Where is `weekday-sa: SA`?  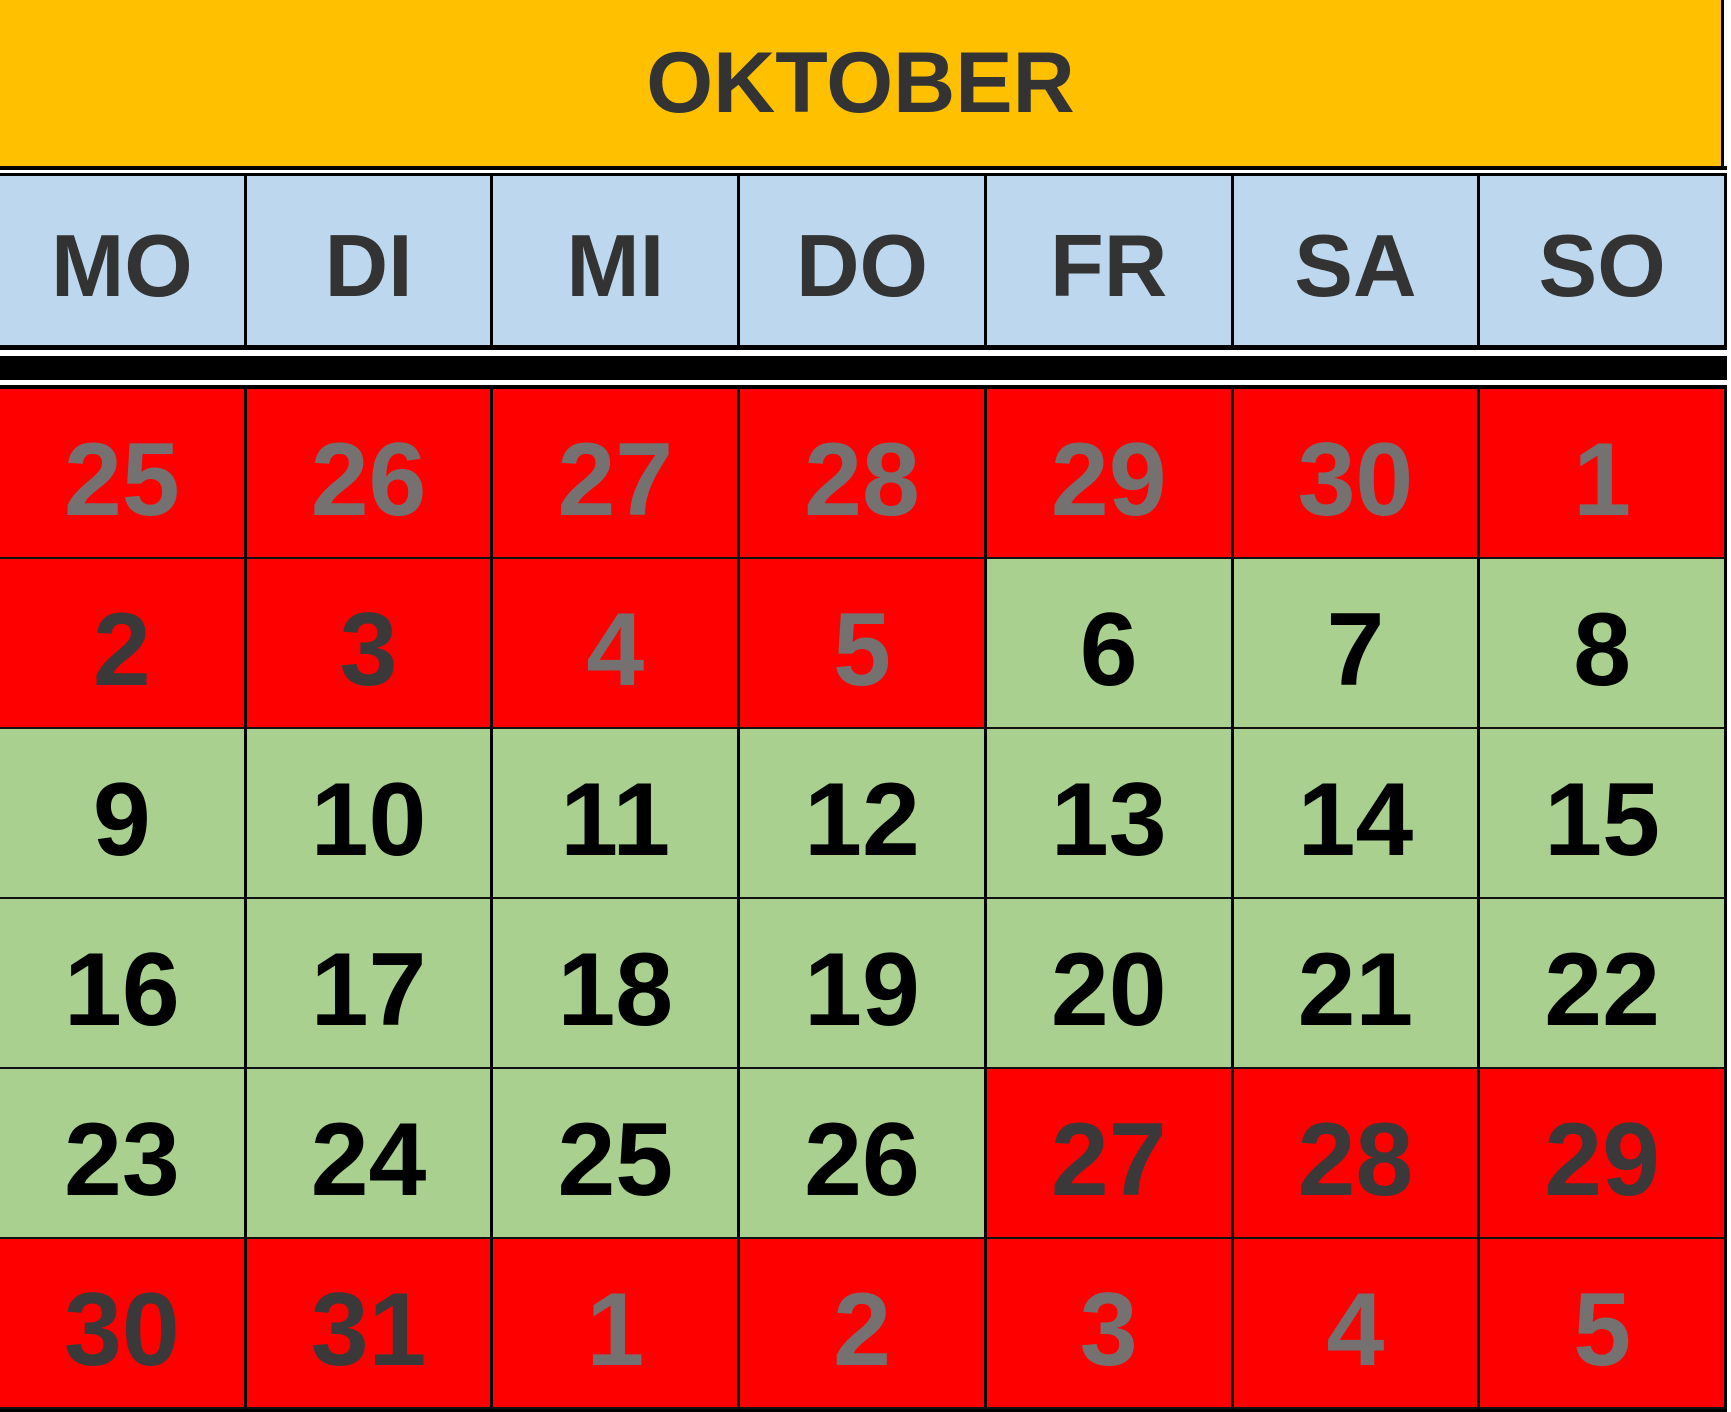
weekday-sa: SA is located at coordinates (1357, 261).